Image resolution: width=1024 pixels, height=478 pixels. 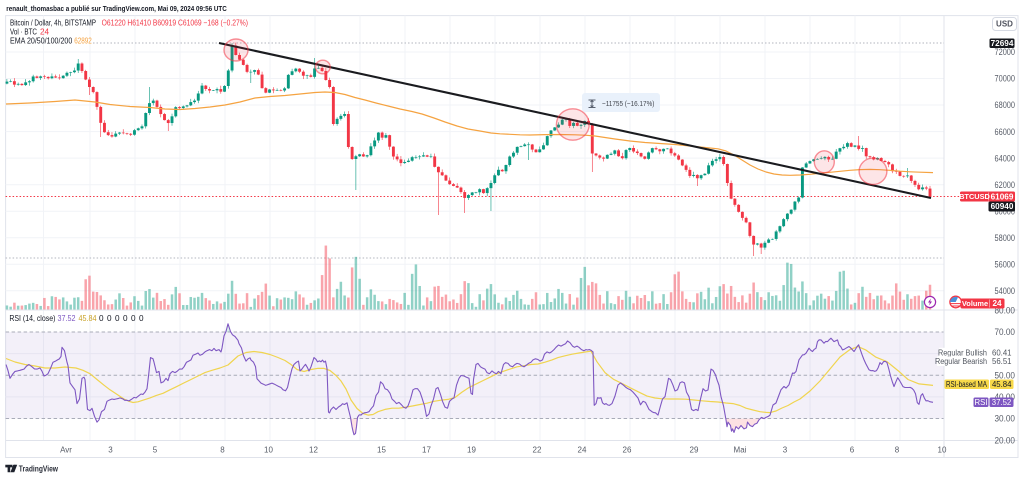 I want to click on svg-text: 22, so click(x=537, y=450).